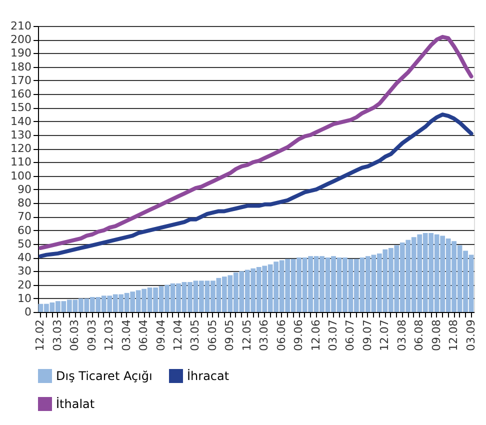 The height and width of the screenshot is (425, 486). I want to click on legend-label: İhracat, so click(208, 376).